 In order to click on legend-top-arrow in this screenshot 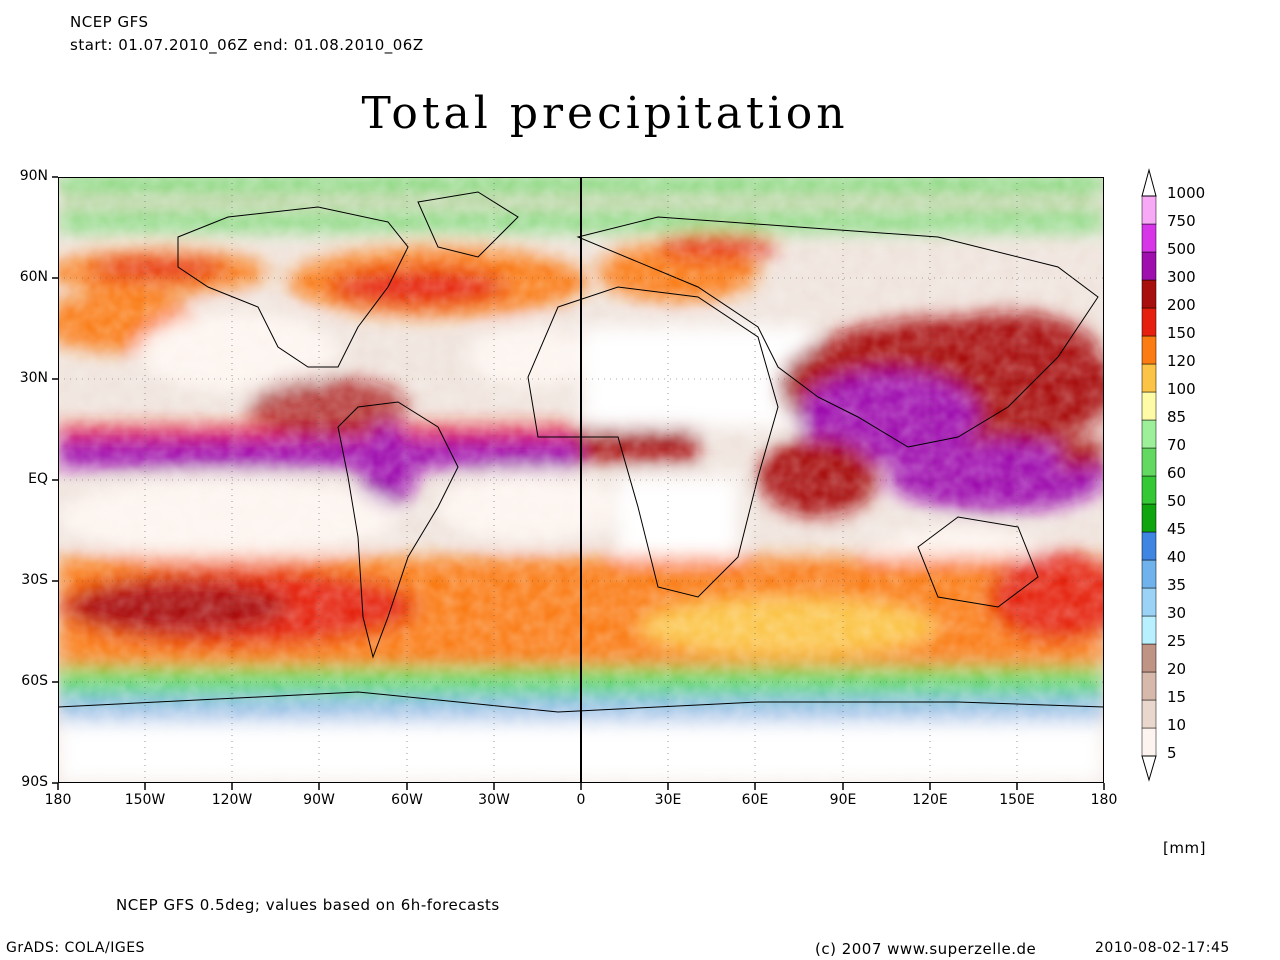, I will do `click(1149, 182)`.